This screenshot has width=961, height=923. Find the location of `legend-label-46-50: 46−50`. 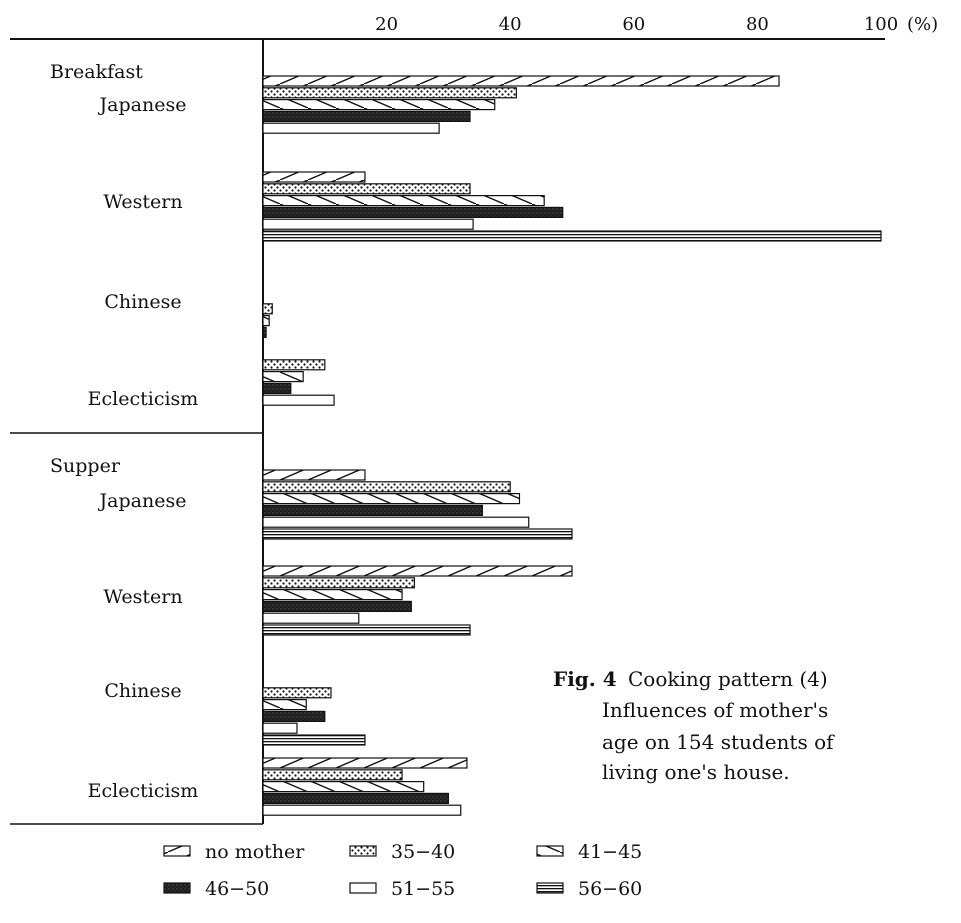

legend-label-46-50: 46−50 is located at coordinates (237, 889).